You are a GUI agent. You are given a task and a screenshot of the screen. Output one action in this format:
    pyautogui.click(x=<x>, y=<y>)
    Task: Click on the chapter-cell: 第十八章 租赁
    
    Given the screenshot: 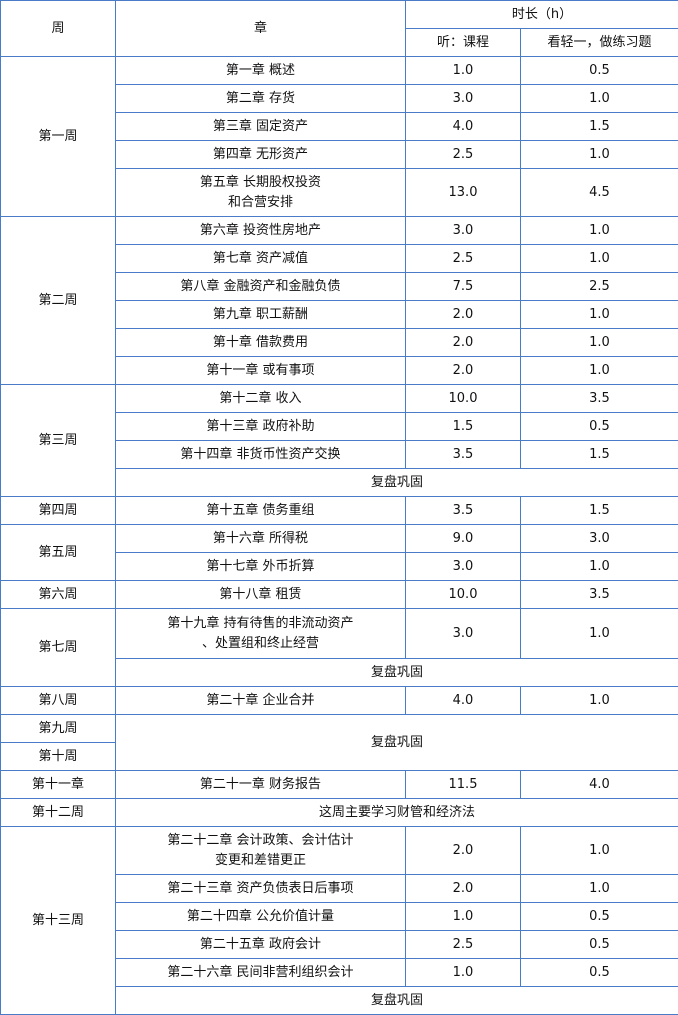 What is the action you would take?
    pyautogui.click(x=260, y=594)
    